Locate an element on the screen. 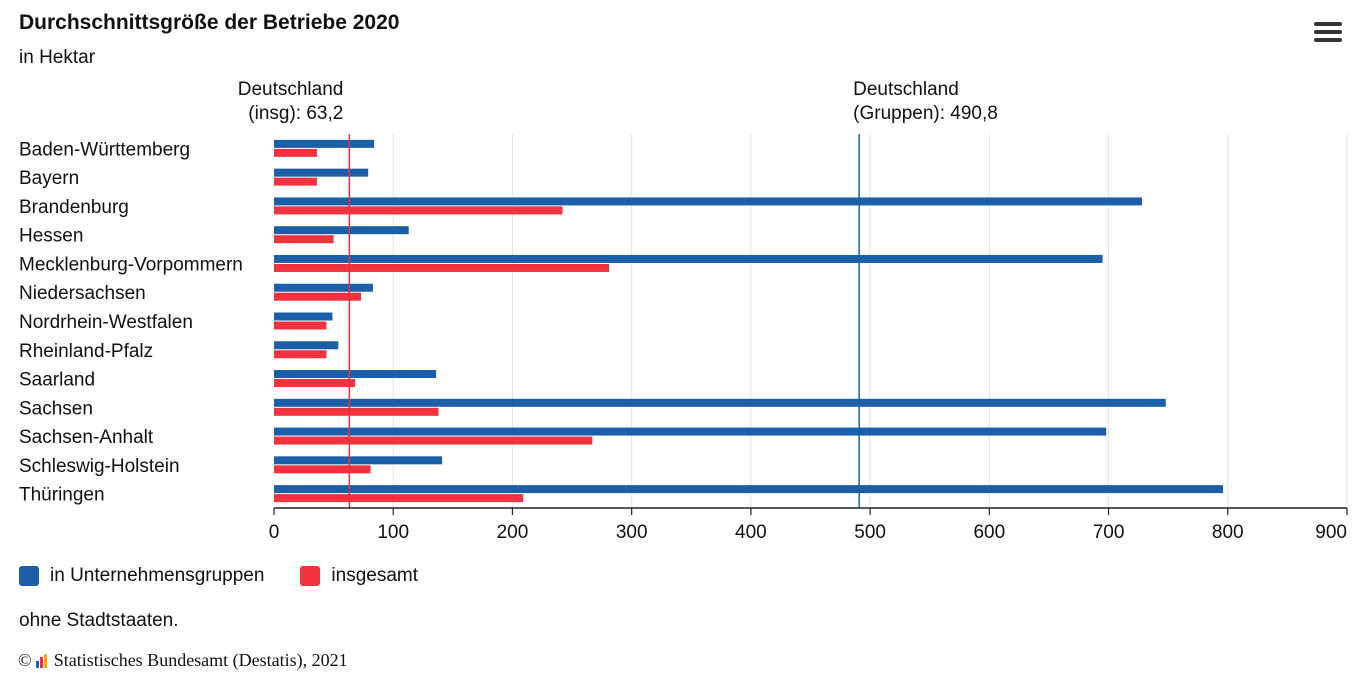 The width and height of the screenshot is (1367, 680). chart-subtitle: in Hektar is located at coordinates (57, 57).